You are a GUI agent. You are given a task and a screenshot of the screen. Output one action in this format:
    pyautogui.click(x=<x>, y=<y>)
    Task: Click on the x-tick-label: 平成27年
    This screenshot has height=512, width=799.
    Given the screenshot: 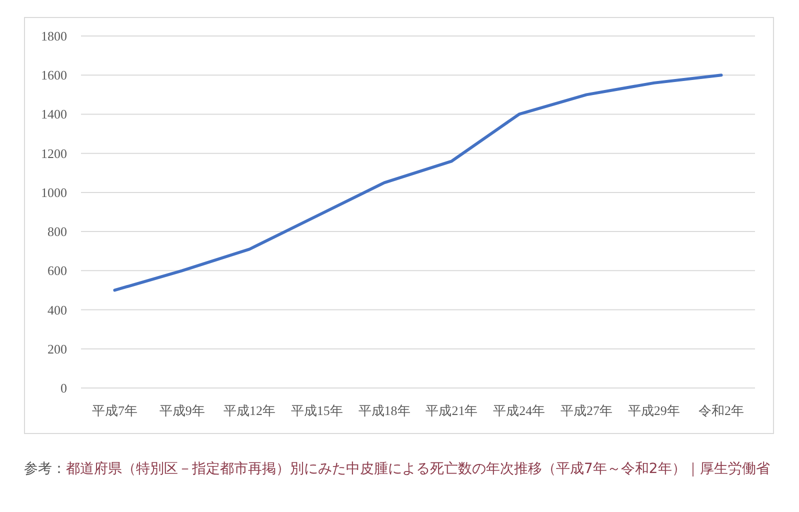 What is the action you would take?
    pyautogui.click(x=586, y=410)
    